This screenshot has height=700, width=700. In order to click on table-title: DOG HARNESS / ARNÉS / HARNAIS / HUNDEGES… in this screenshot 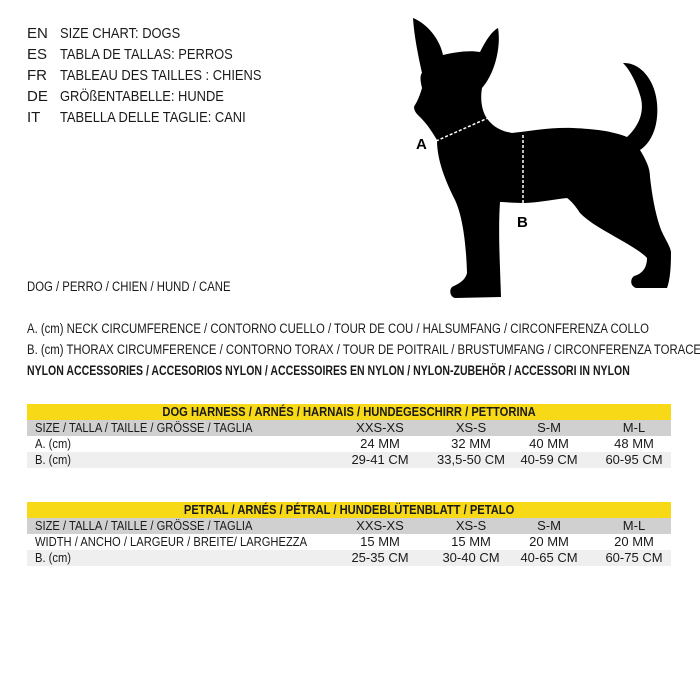, I will do `click(349, 412)`.